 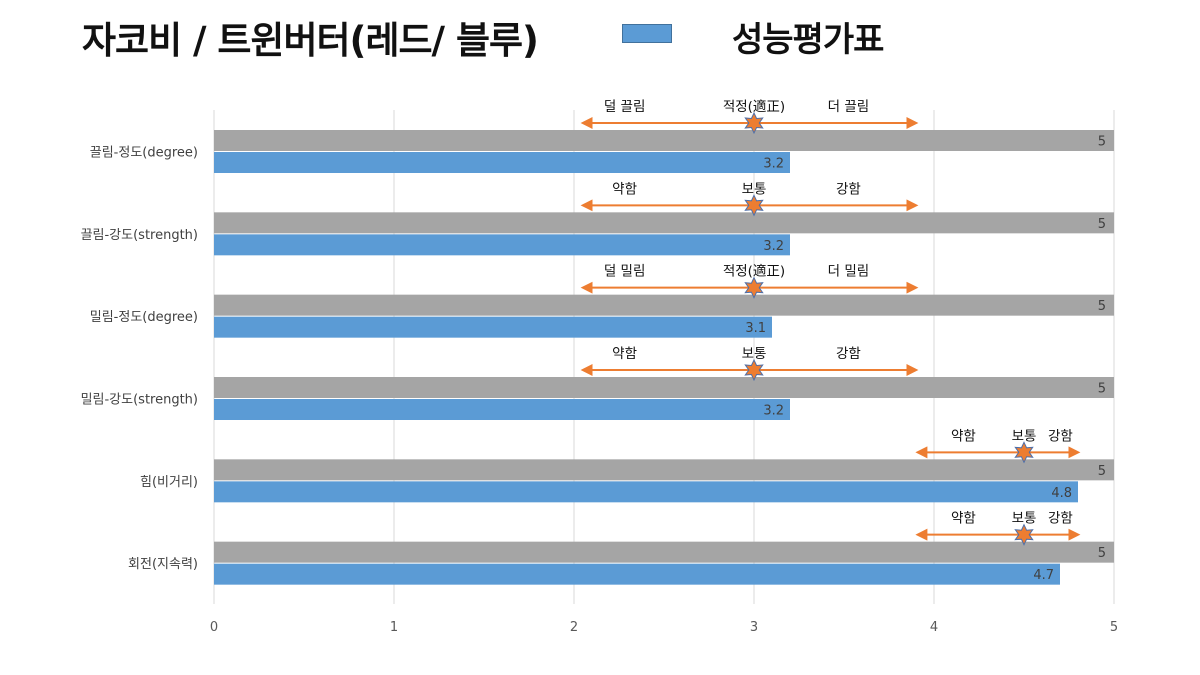 What do you see at coordinates (169, 482) in the screenshot?
I see `category-label: 힘(비거리)` at bounding box center [169, 482].